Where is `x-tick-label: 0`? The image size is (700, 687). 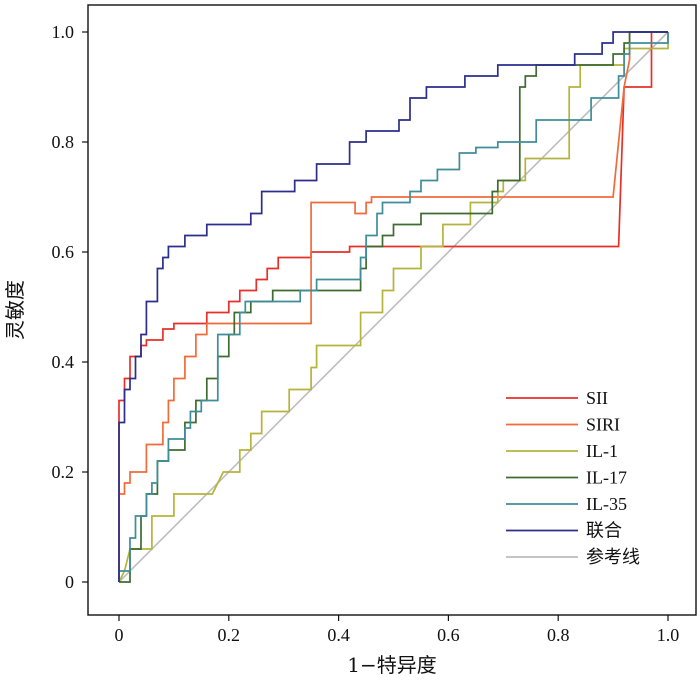 x-tick-label: 0 is located at coordinates (119, 635).